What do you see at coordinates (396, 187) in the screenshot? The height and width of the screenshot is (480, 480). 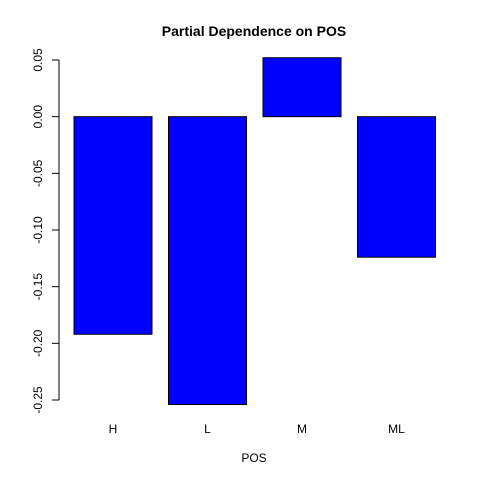 I see `bar-ml` at bounding box center [396, 187].